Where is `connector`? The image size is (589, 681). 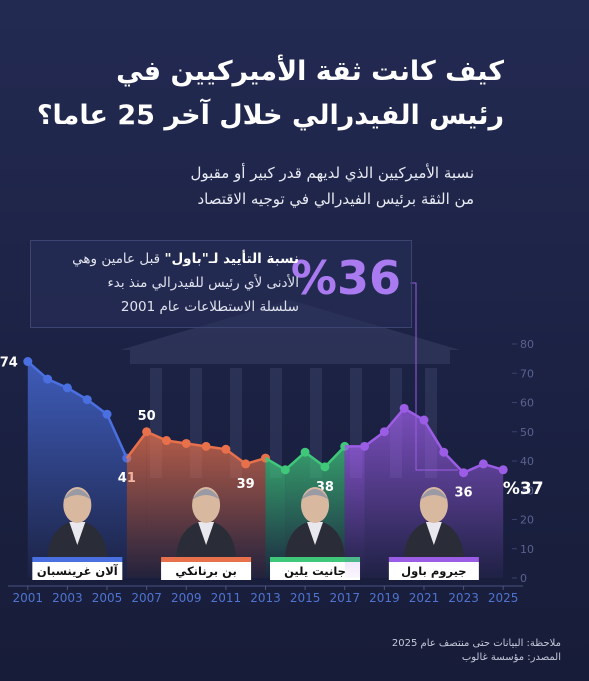
connector is located at coordinates (136, 444).